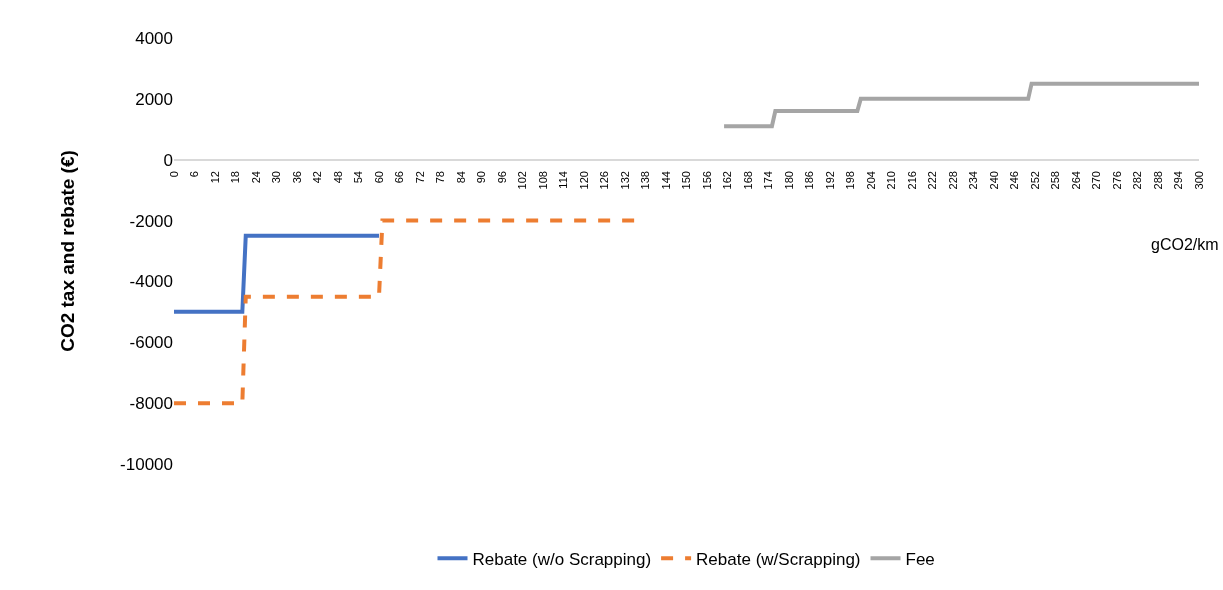 The width and height of the screenshot is (1223, 590). I want to click on x-tick-label: 300, so click(1198, 180).